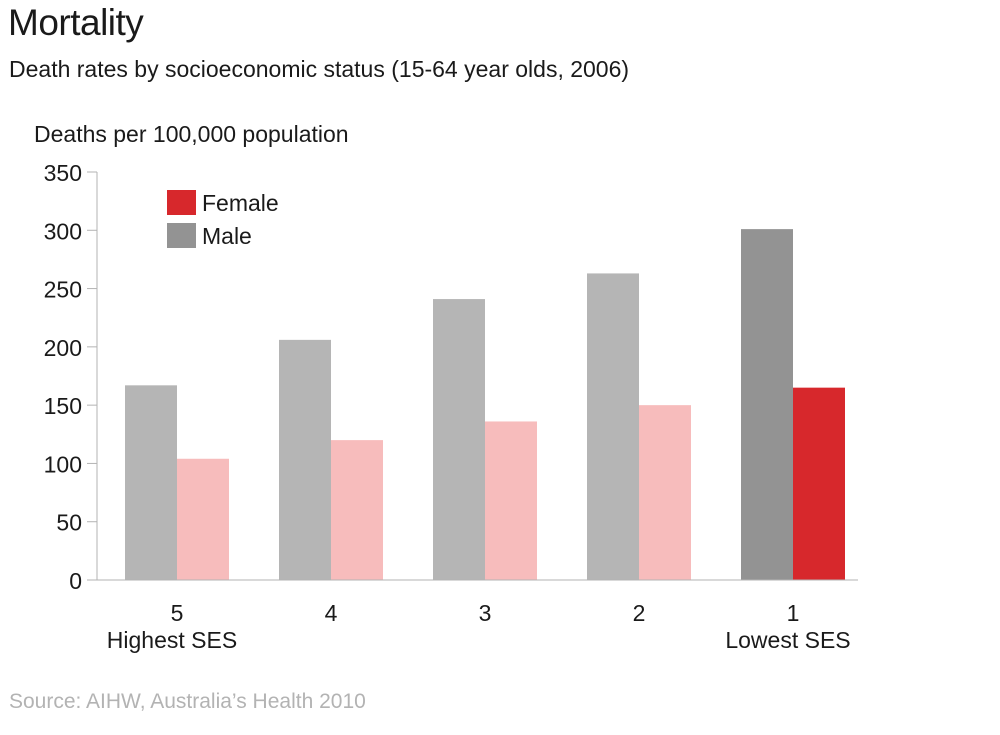 The height and width of the screenshot is (735, 1000). Describe the element at coordinates (485, 613) in the screenshot. I see `x-tick-label: 3` at that location.